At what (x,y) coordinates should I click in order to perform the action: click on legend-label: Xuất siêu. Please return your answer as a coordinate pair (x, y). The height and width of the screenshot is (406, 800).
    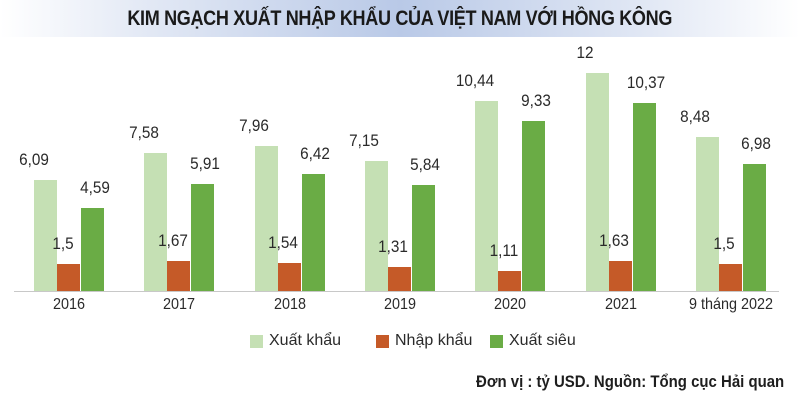
    Looking at the image, I should click on (542, 340).